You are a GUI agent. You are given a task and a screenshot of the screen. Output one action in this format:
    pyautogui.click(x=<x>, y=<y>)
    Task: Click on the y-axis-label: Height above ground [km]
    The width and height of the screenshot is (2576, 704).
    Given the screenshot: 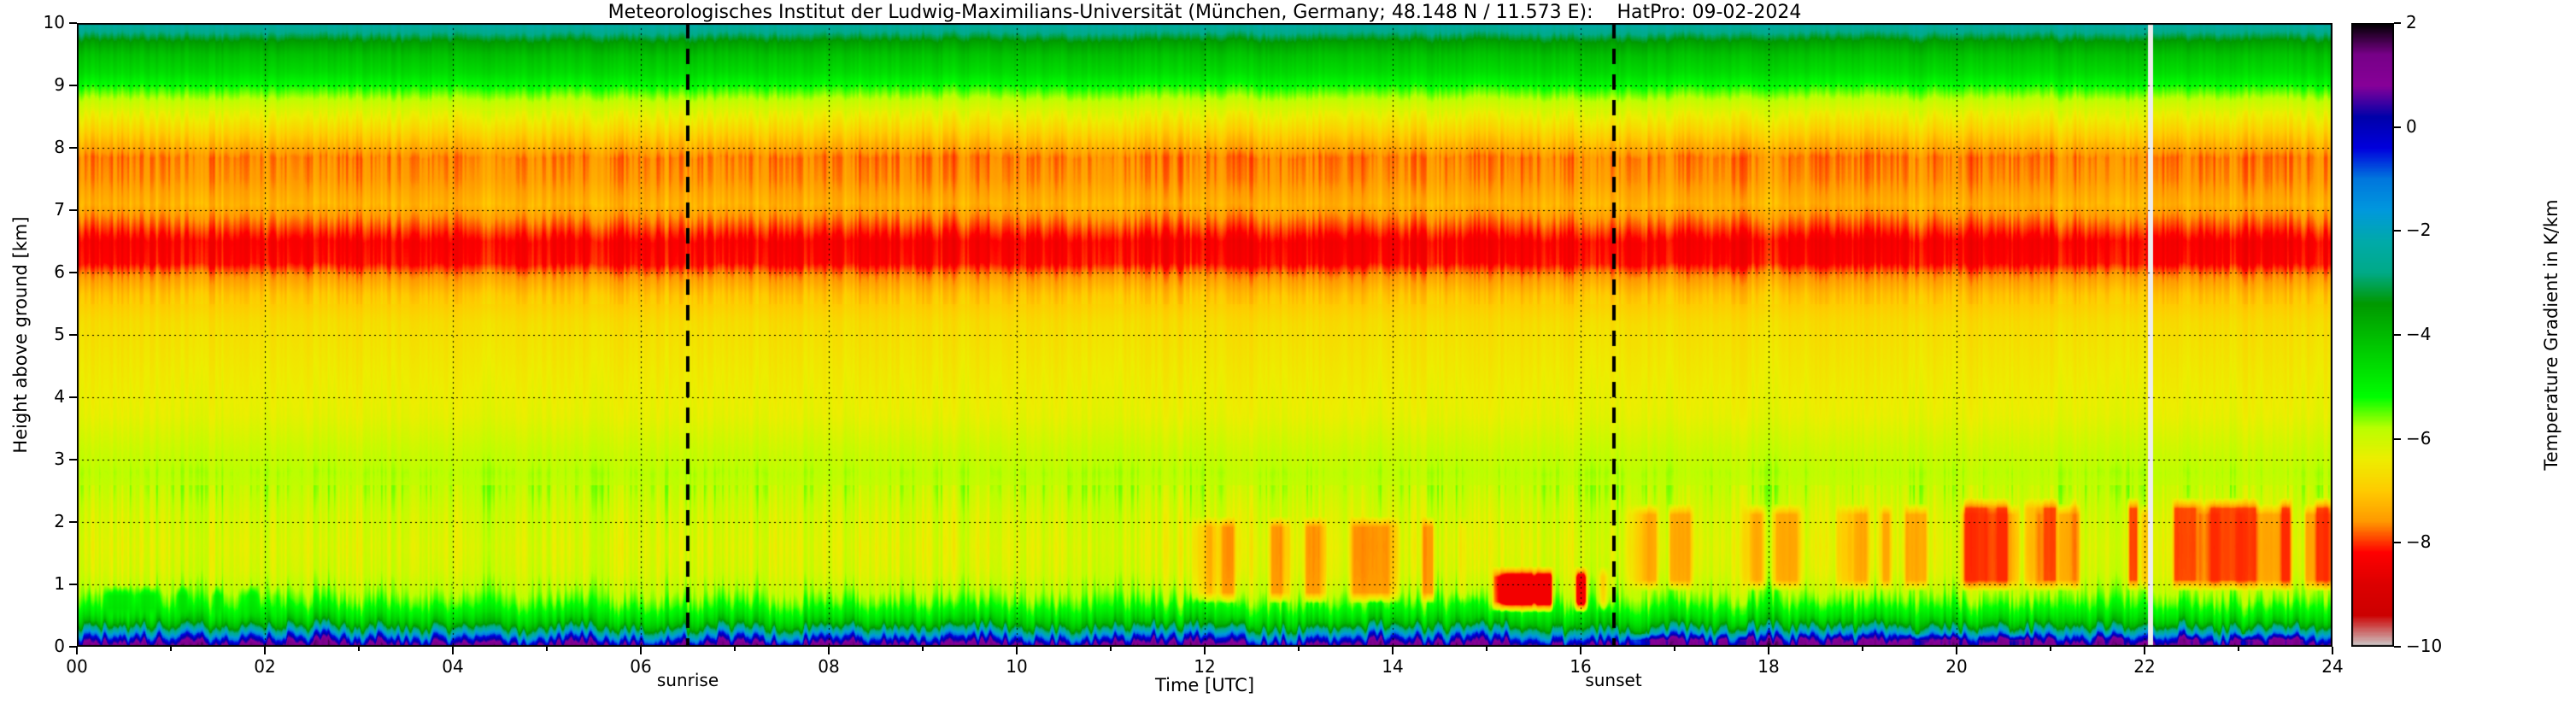 What is the action you would take?
    pyautogui.click(x=20, y=335)
    